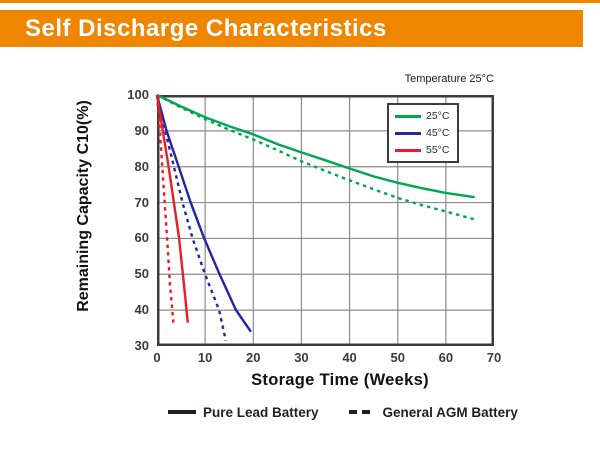 This screenshot has width=600, height=451. I want to click on x-tick-label: 60, so click(446, 357).